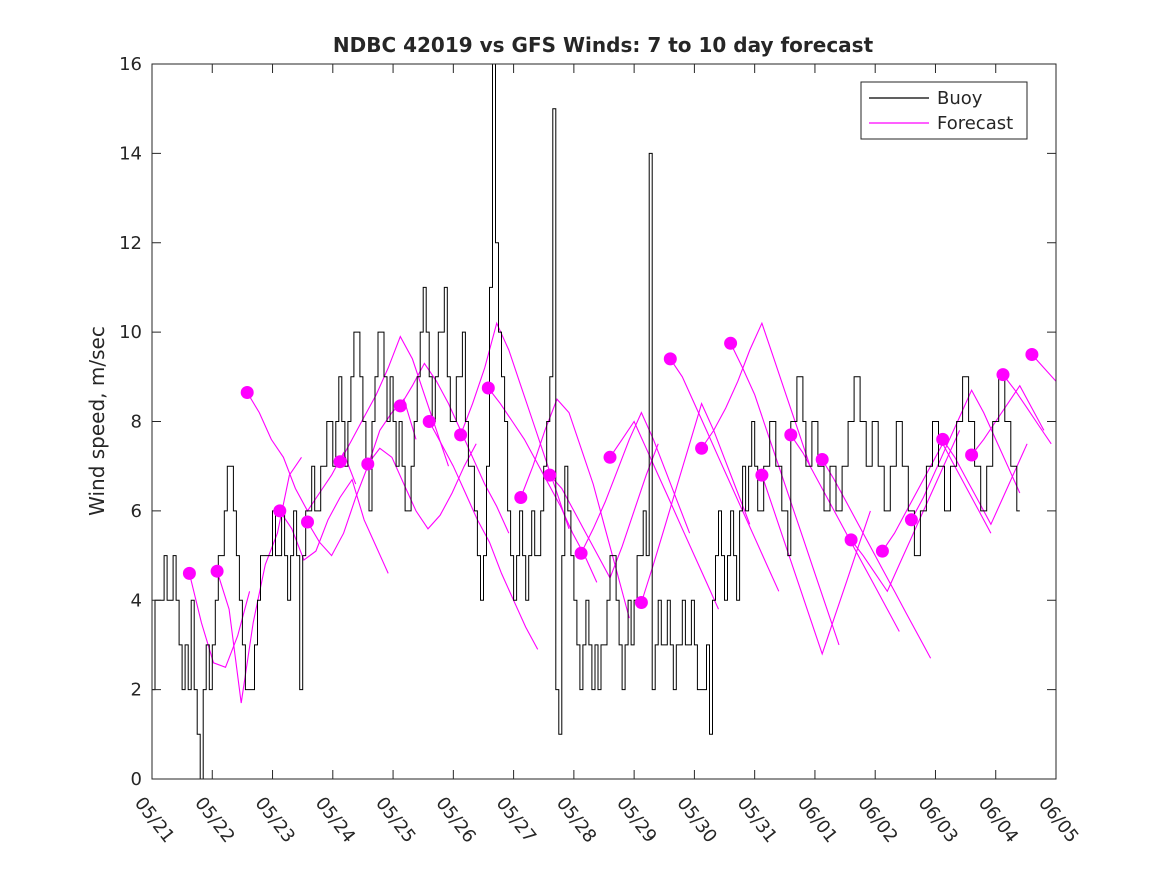  Describe the element at coordinates (136, 600) in the screenshot. I see `y-tick-label: 4` at that location.